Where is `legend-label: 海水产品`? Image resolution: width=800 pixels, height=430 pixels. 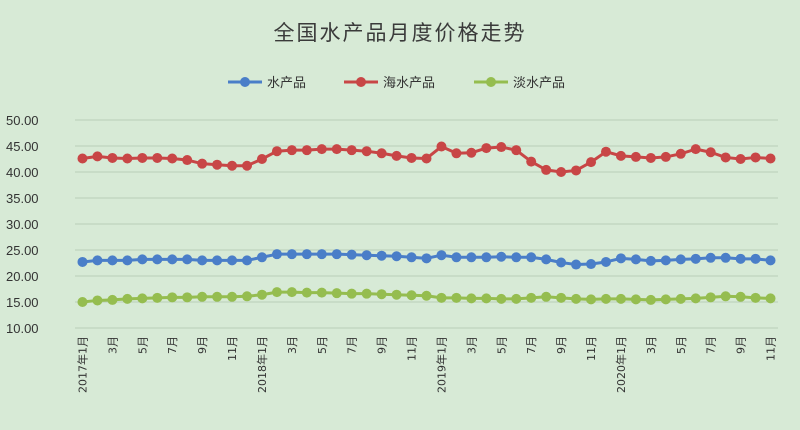 legend-label: 海水产品 is located at coordinates (409, 83).